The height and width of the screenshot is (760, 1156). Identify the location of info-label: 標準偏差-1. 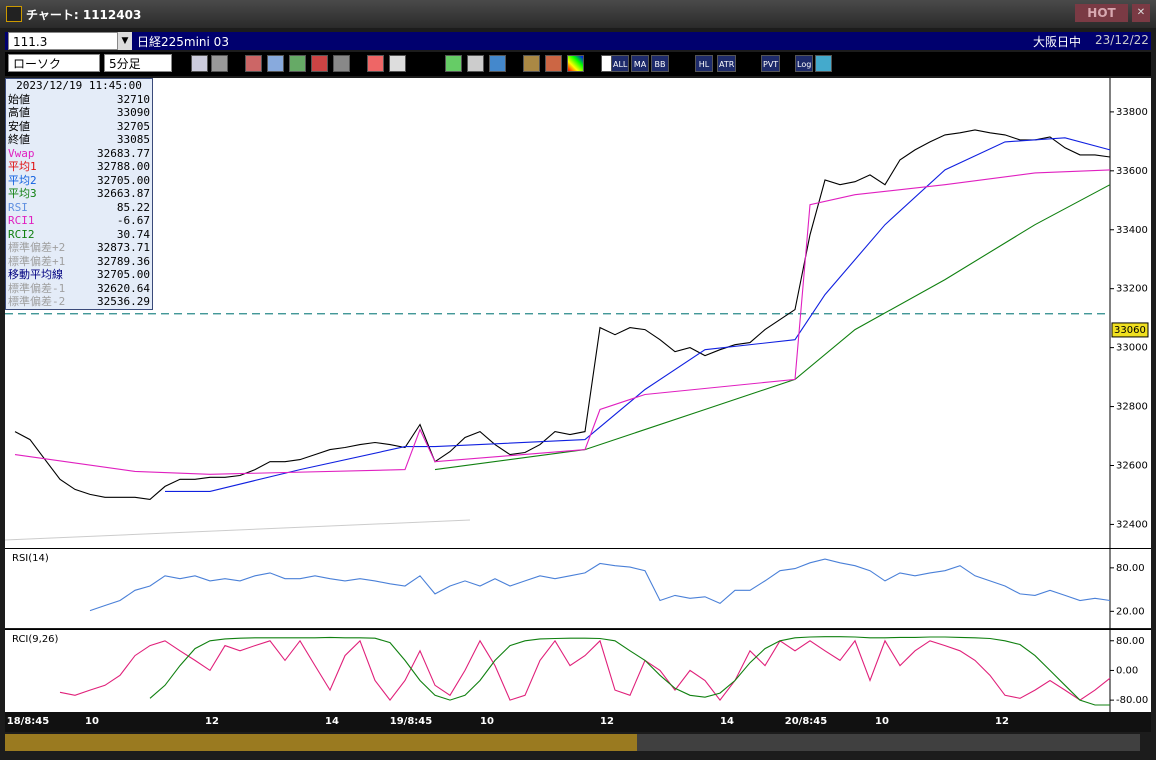
(37, 288).